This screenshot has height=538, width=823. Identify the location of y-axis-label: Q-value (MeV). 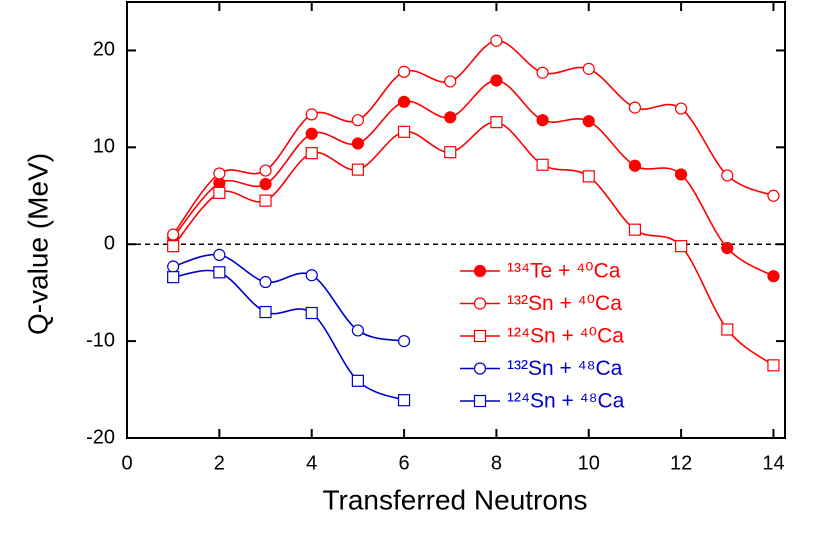
(37, 244).